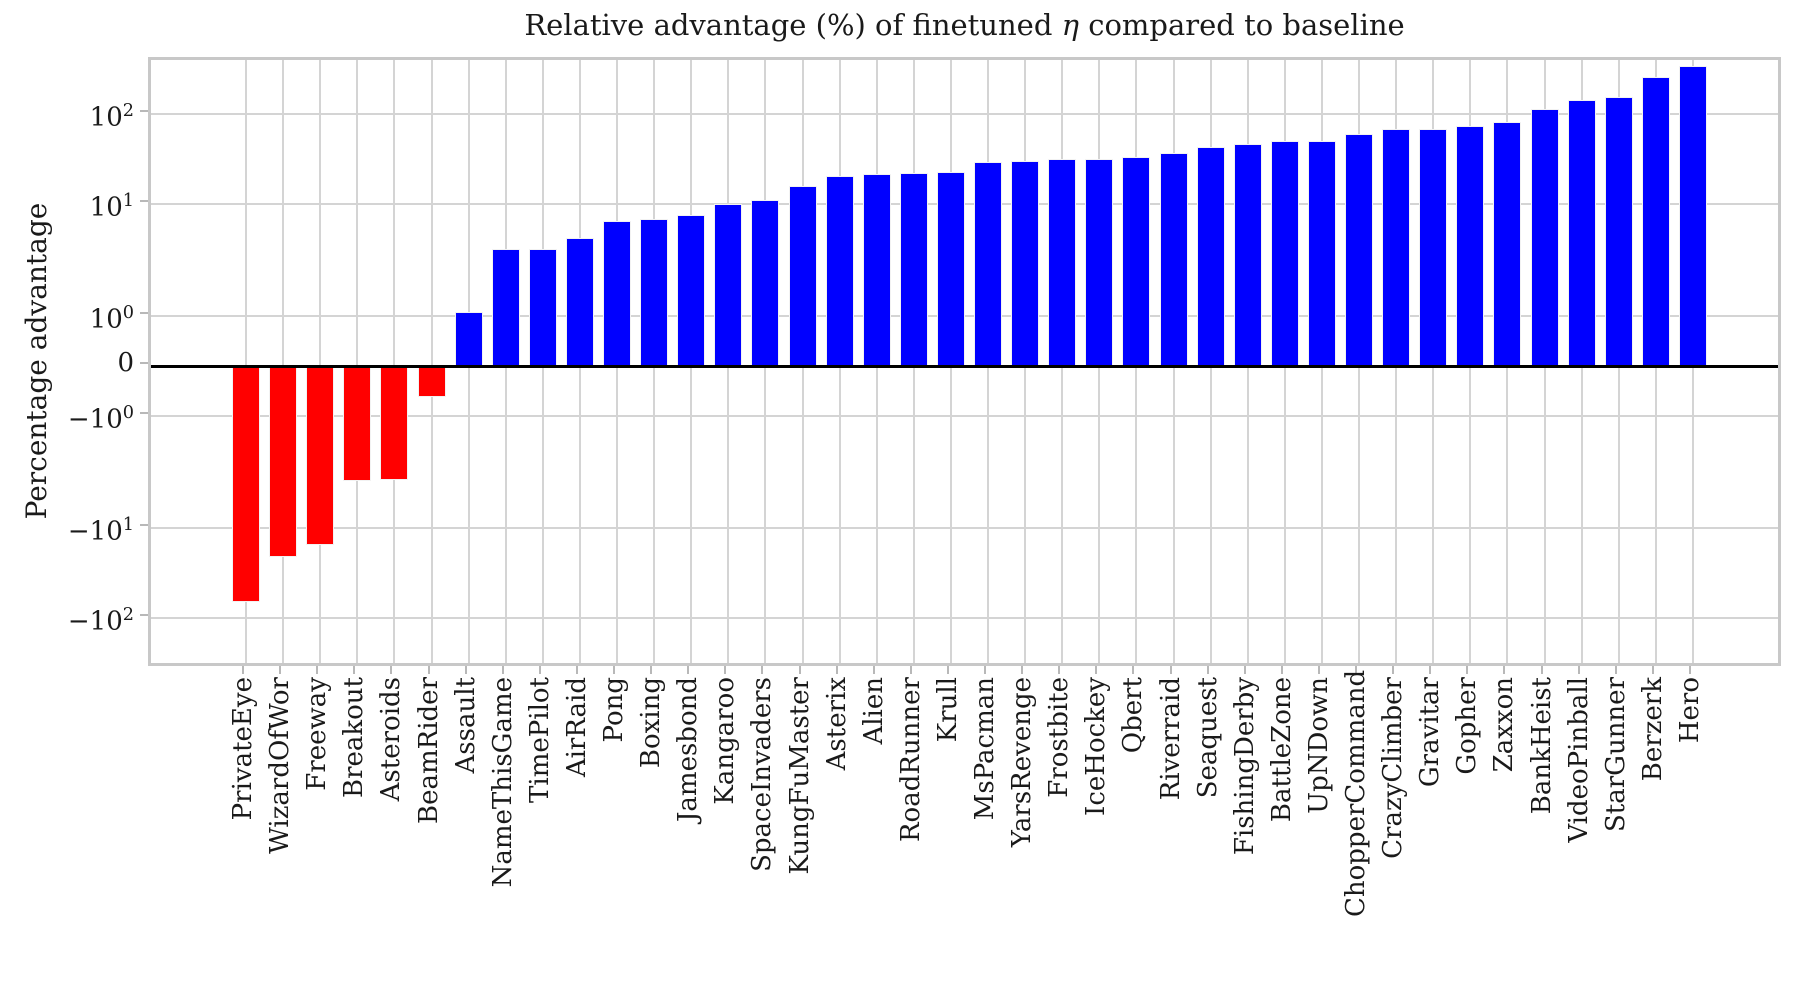  Describe the element at coordinates (836, 724) in the screenshot. I see `x-tick-label: Asterix` at that location.